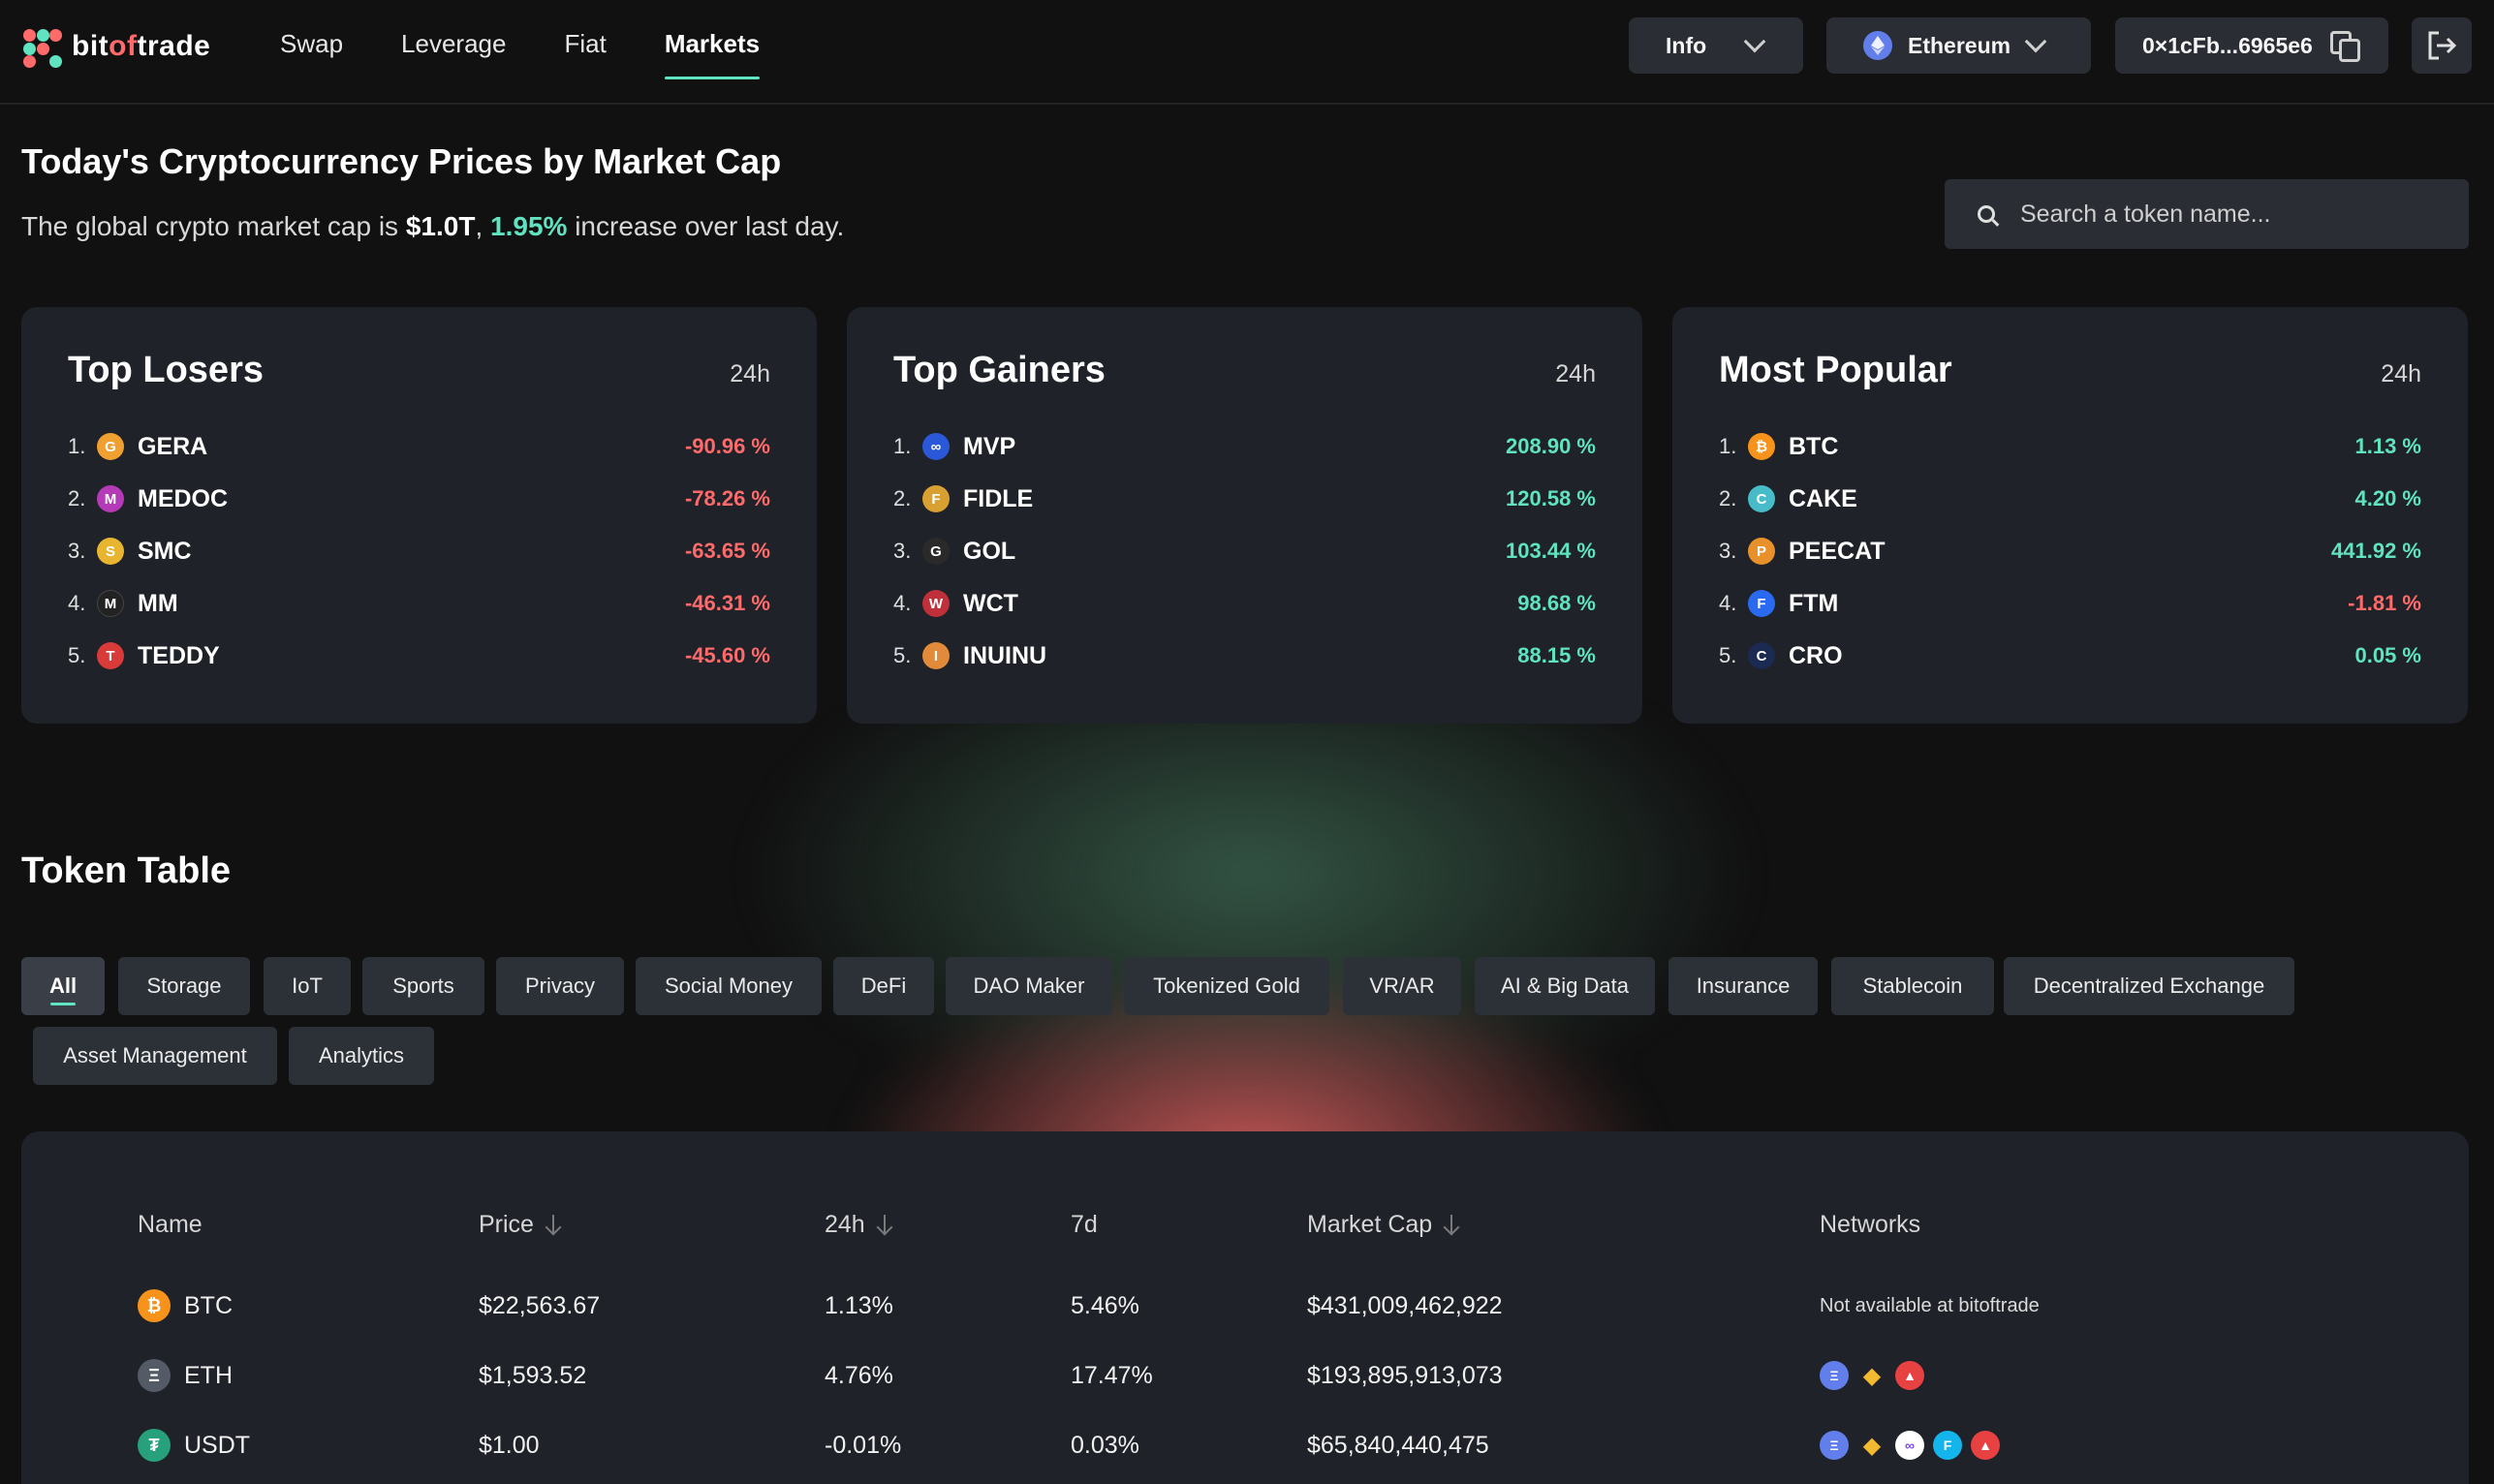  I want to click on ftm-icon: F, so click(1762, 603).